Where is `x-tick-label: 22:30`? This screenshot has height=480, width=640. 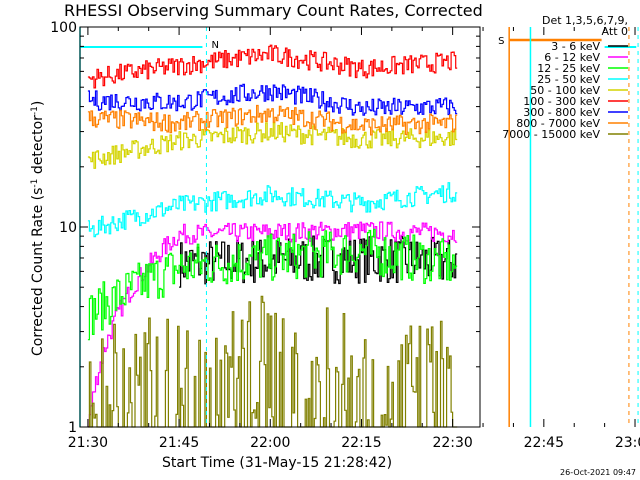
x-tick-label: 22:30 is located at coordinates (452, 443).